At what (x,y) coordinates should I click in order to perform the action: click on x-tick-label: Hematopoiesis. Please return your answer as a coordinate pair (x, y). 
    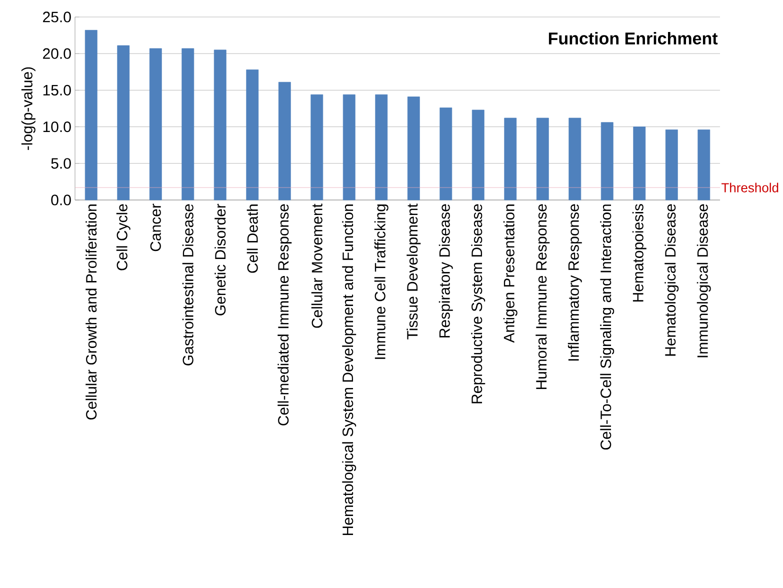
    Looking at the image, I should click on (639, 253).